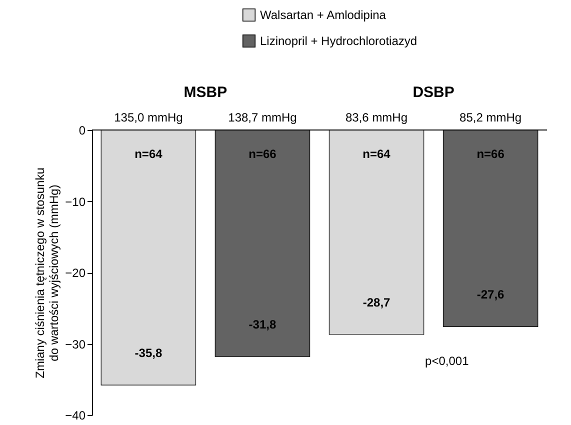 The height and width of the screenshot is (425, 571). What do you see at coordinates (376, 302) in the screenshot?
I see `data-label: -28,7` at bounding box center [376, 302].